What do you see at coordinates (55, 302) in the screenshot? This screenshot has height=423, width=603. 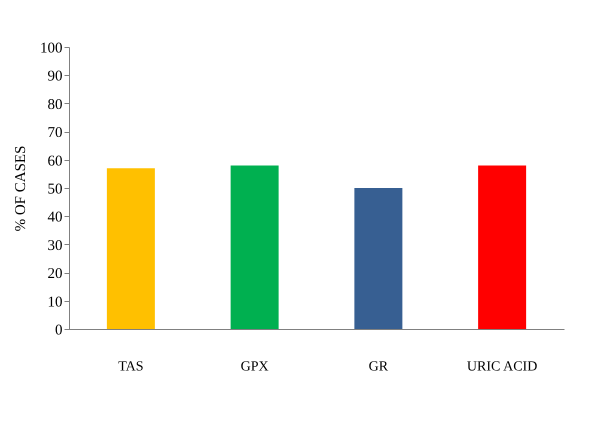 I see `y-tick-label: 10` at bounding box center [55, 302].